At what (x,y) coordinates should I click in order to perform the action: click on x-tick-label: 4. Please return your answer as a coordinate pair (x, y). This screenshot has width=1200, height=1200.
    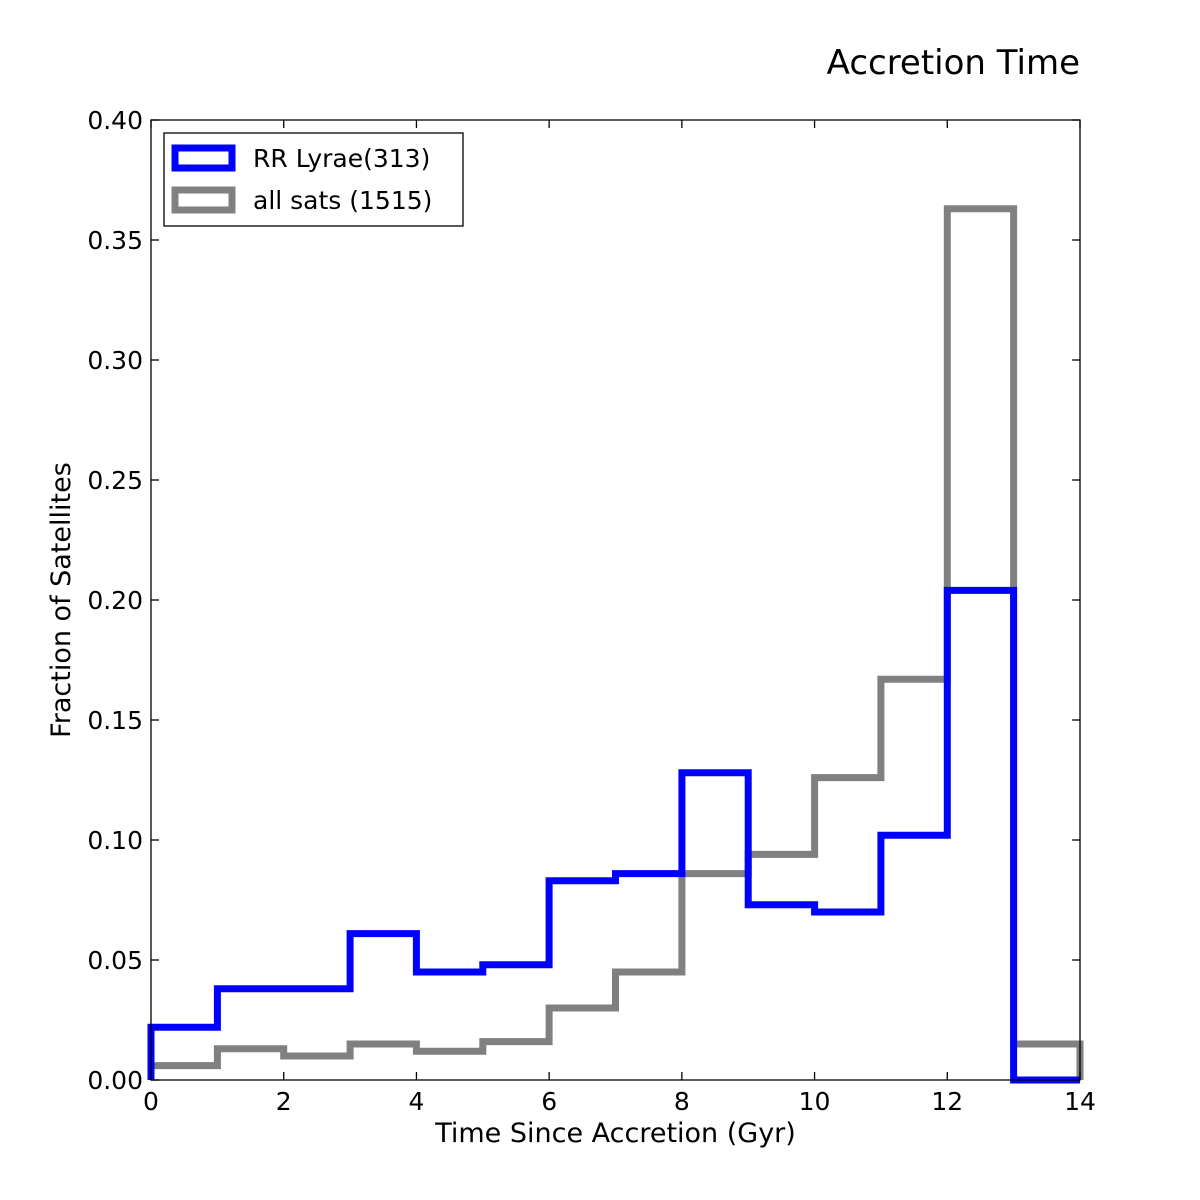
    Looking at the image, I should click on (416, 1101).